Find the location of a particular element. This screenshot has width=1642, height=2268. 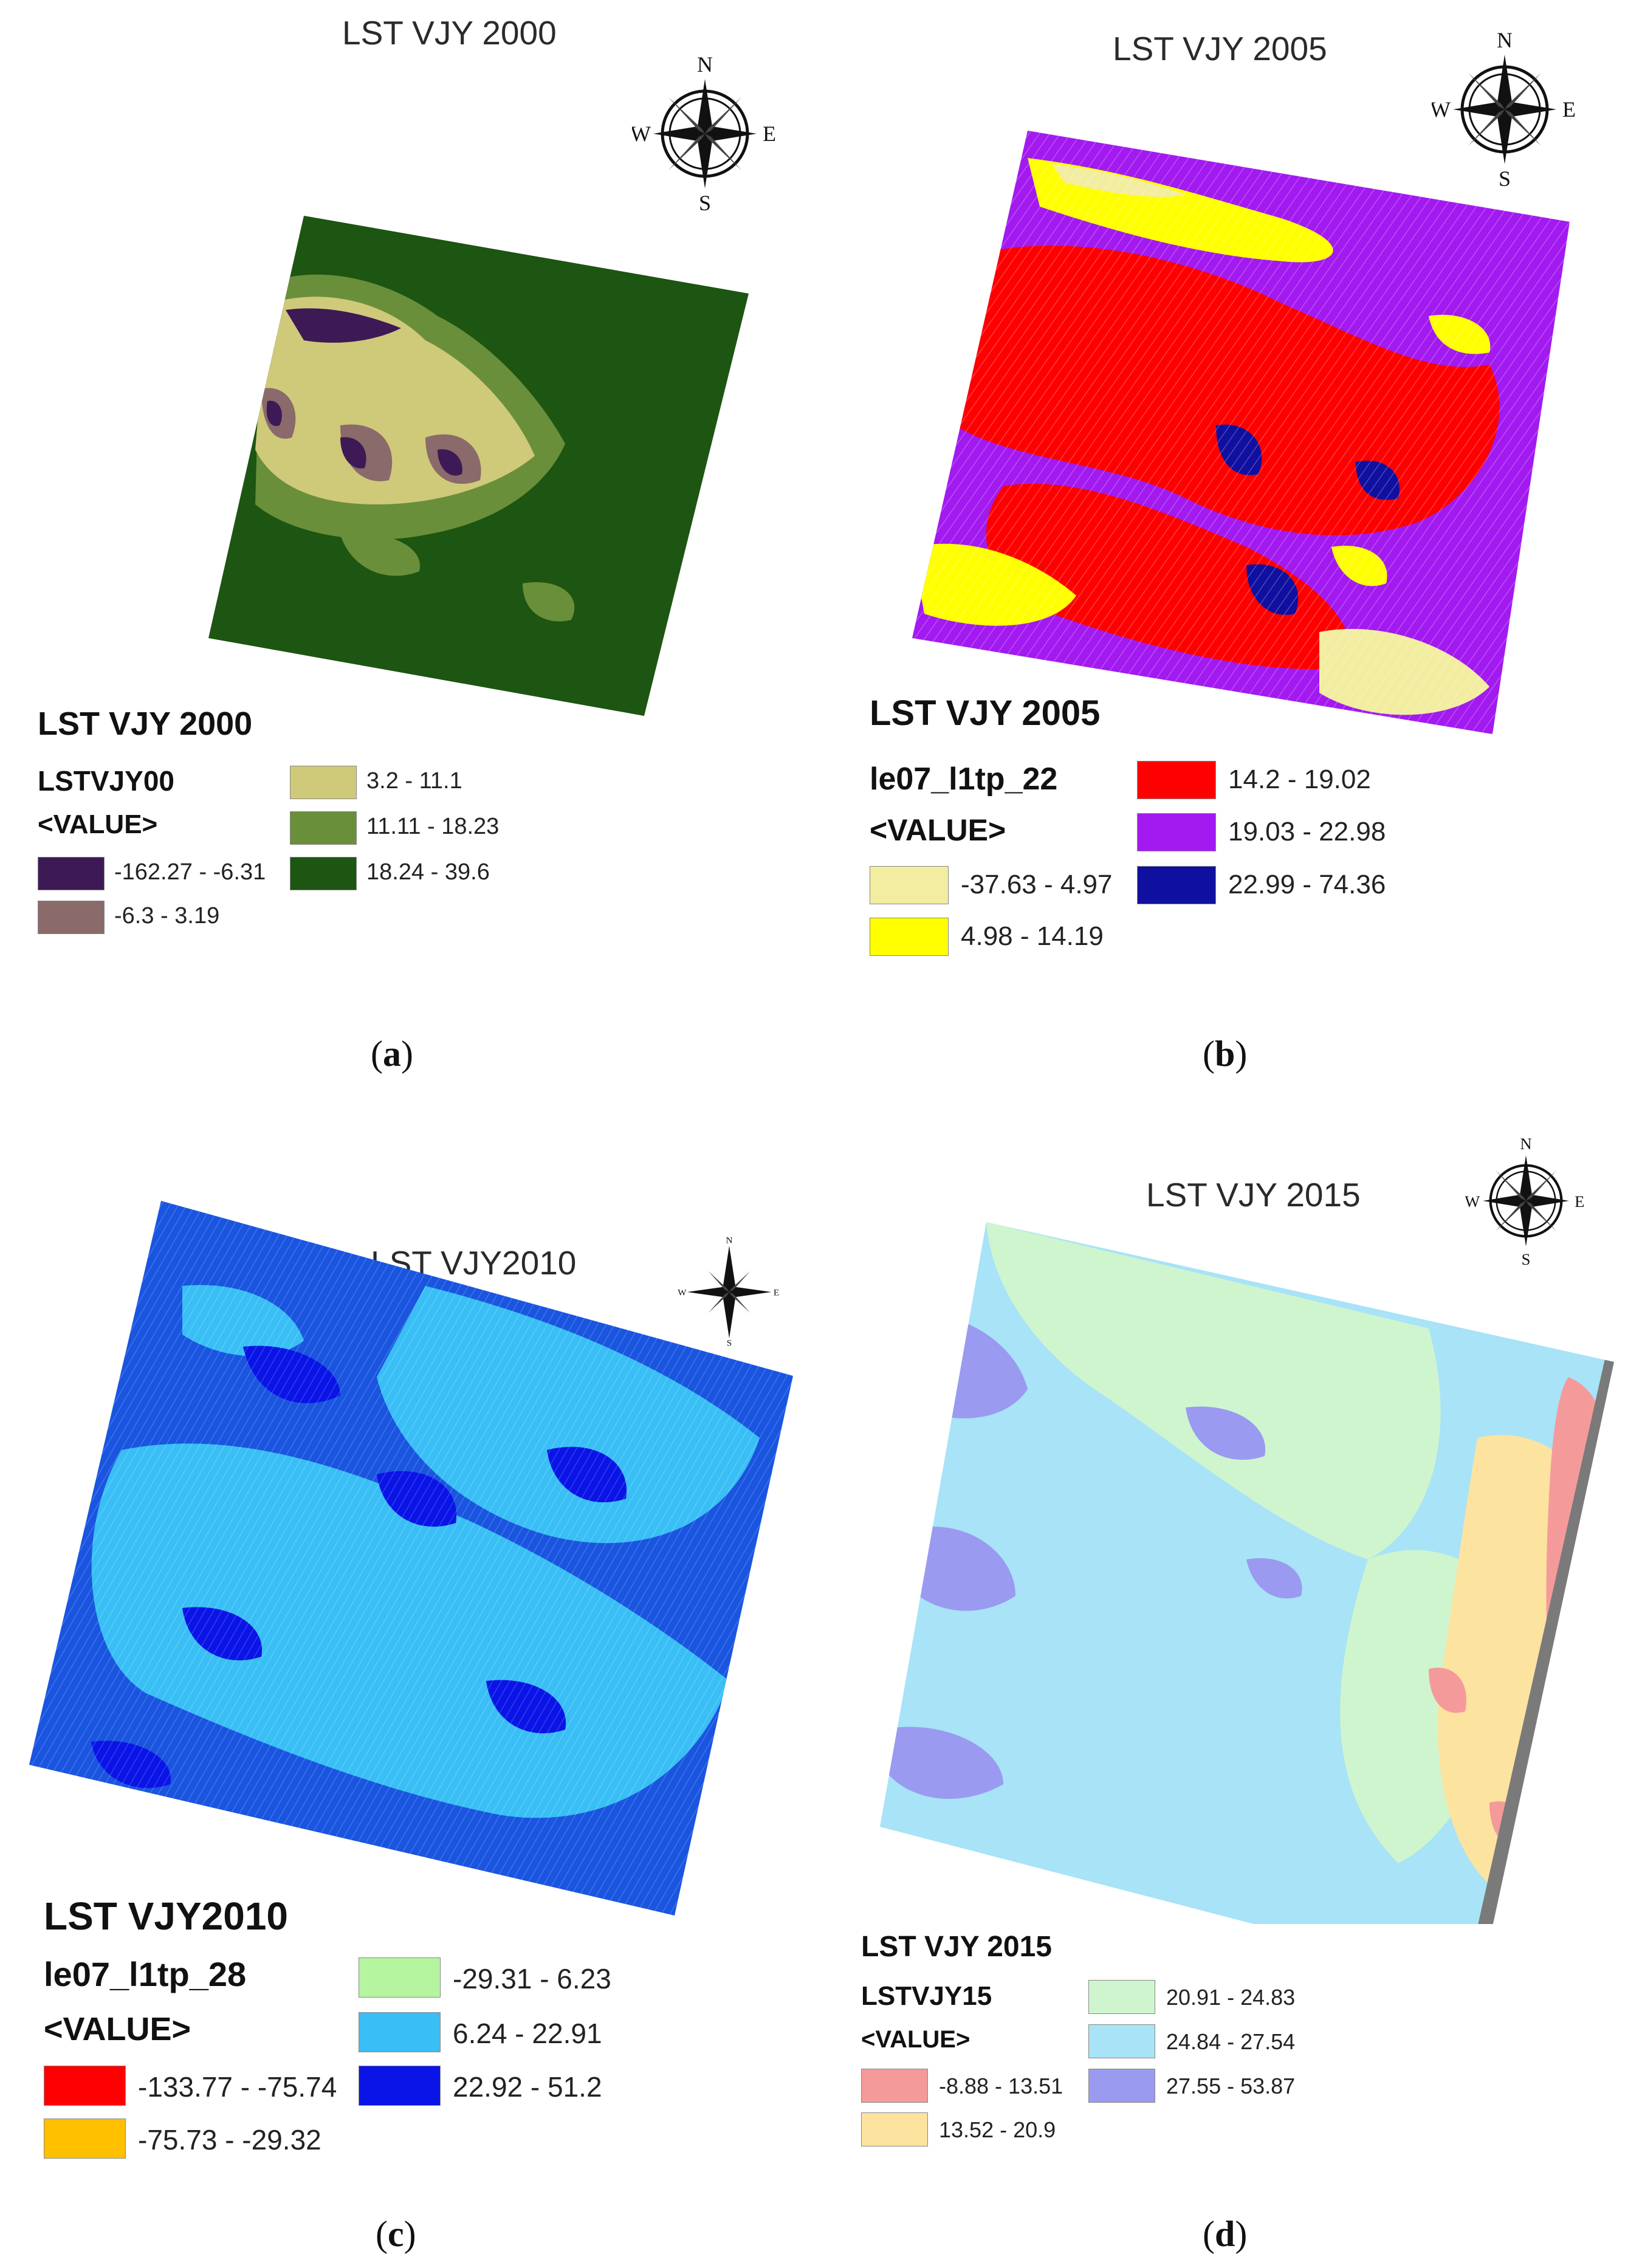

class-zone-27-53-b is located at coordinates (960, 1569).